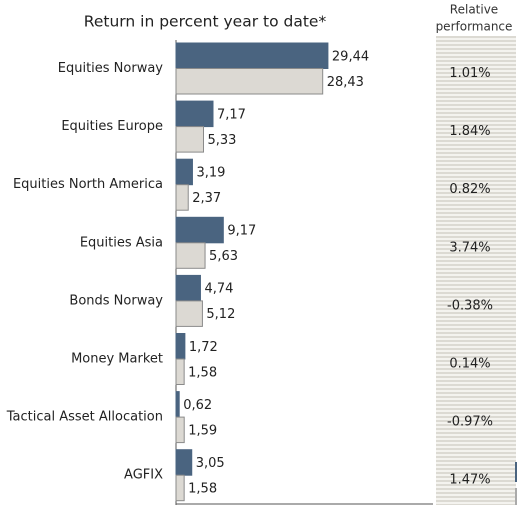  I want to click on relative-value: 0.82%, so click(469, 189).